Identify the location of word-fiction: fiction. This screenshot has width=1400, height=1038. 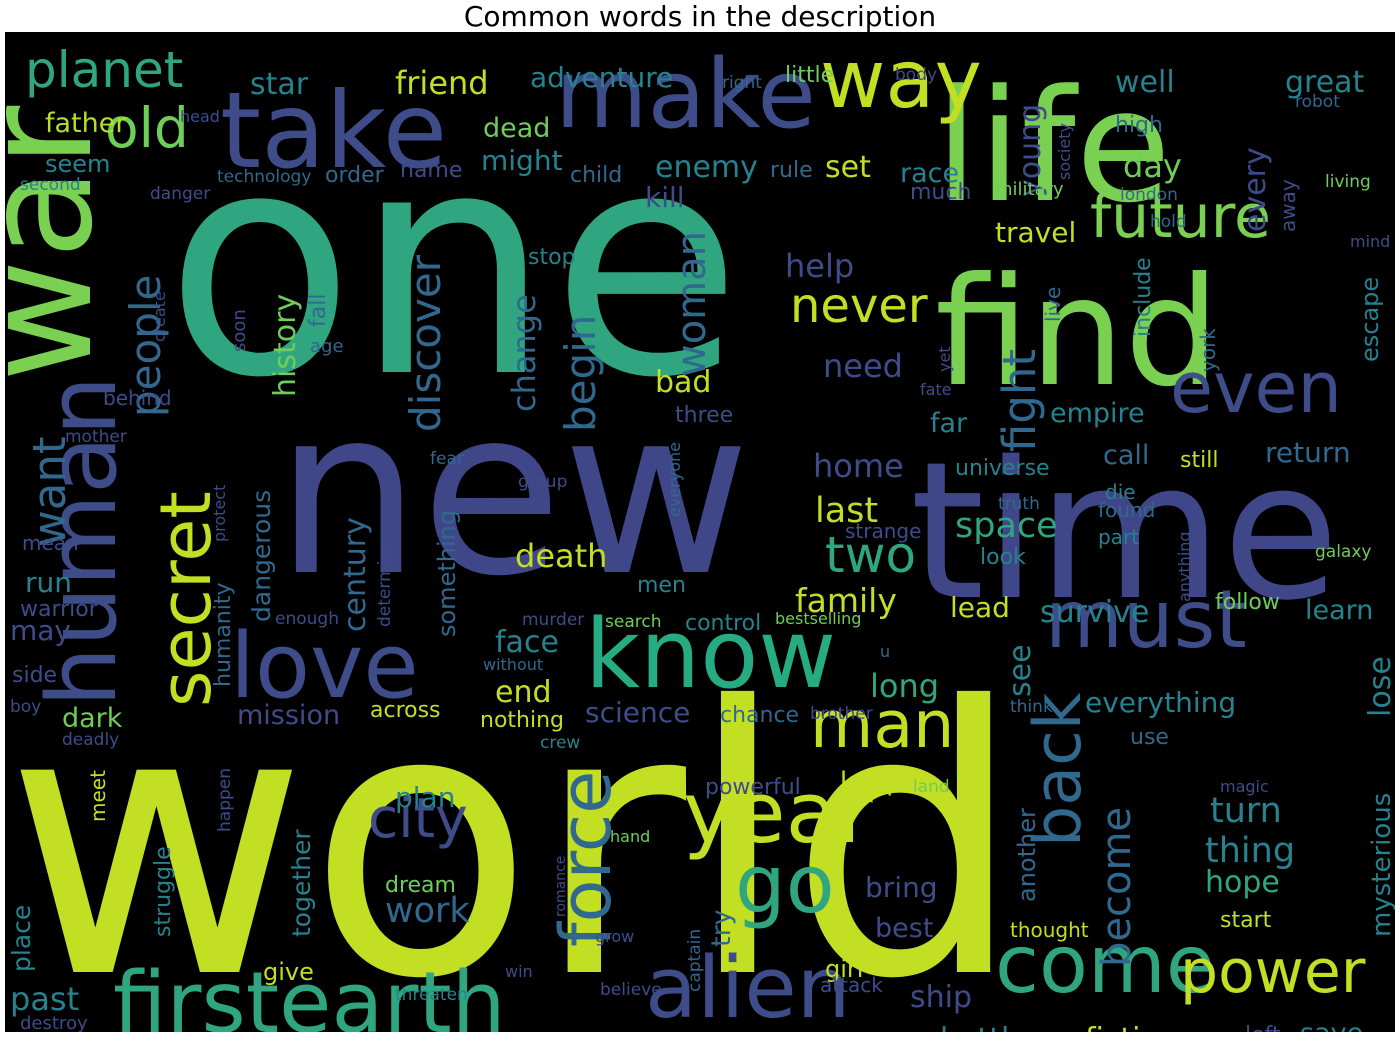
(1131, 1027).